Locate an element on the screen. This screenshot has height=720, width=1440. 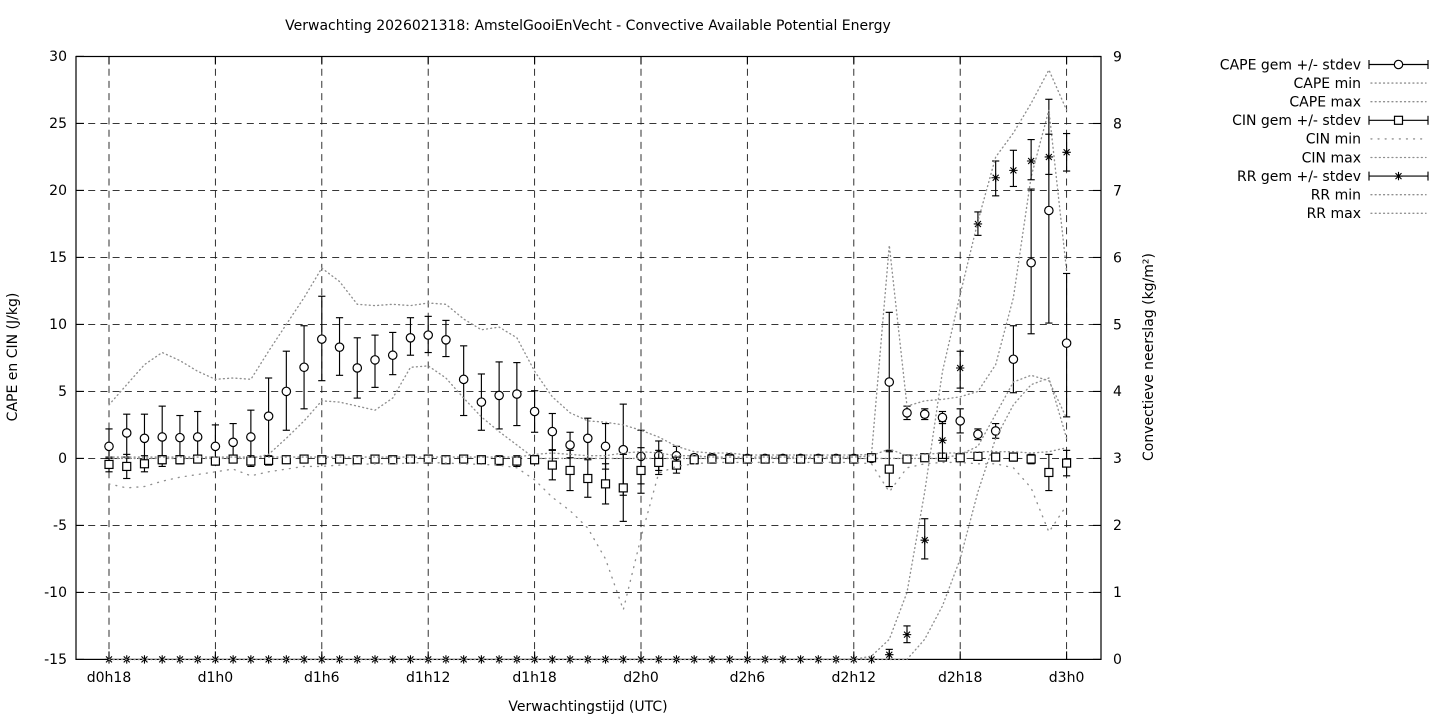
x-tick-label: d1h6 is located at coordinates (322, 678).